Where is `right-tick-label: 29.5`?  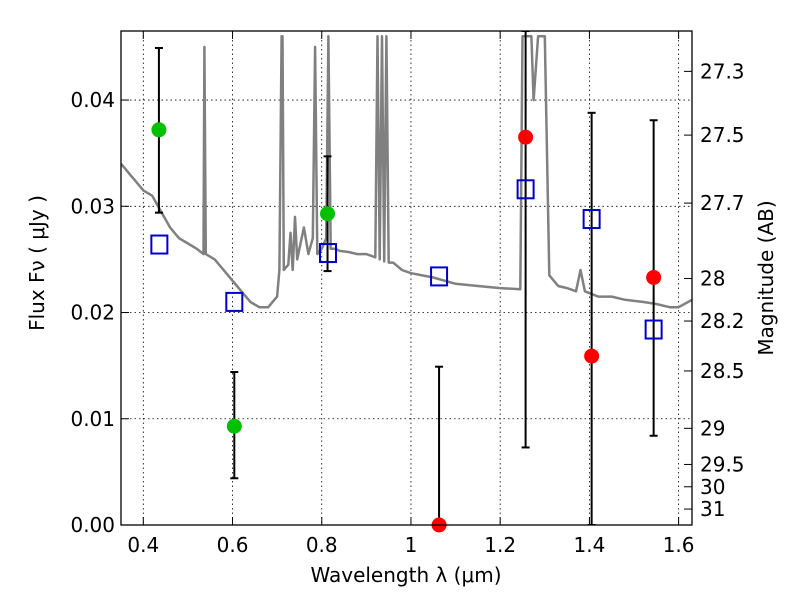 right-tick-label: 29.5 is located at coordinates (722, 464).